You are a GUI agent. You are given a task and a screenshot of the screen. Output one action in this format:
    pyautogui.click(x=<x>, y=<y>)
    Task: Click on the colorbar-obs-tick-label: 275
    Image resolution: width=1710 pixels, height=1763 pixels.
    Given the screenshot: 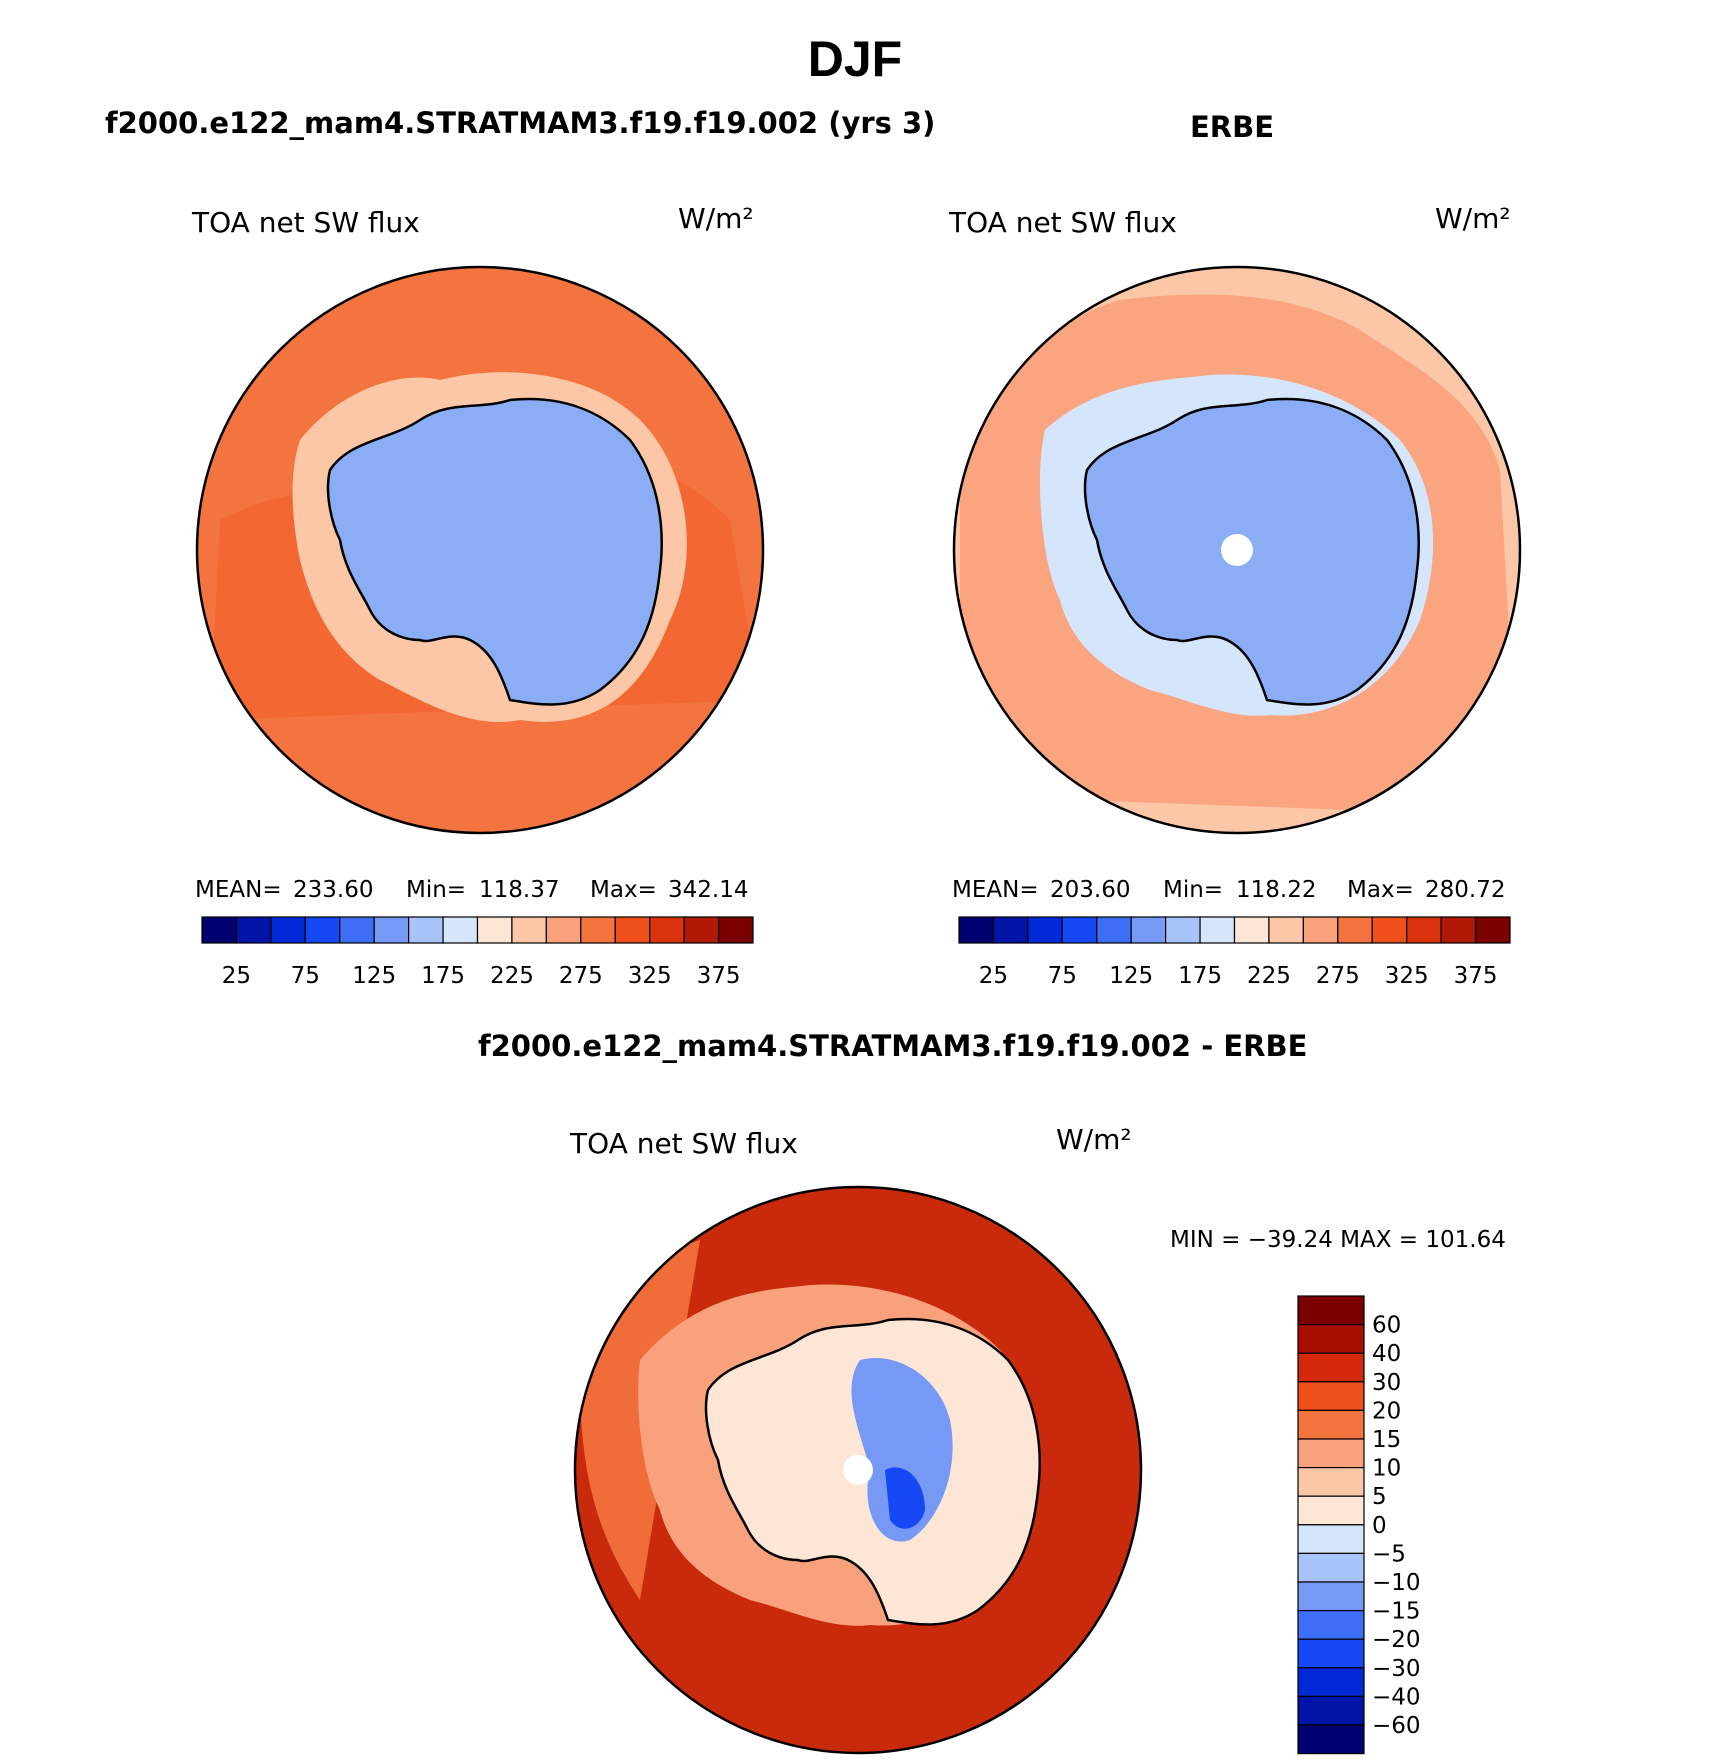 What is the action you would take?
    pyautogui.click(x=1338, y=976)
    